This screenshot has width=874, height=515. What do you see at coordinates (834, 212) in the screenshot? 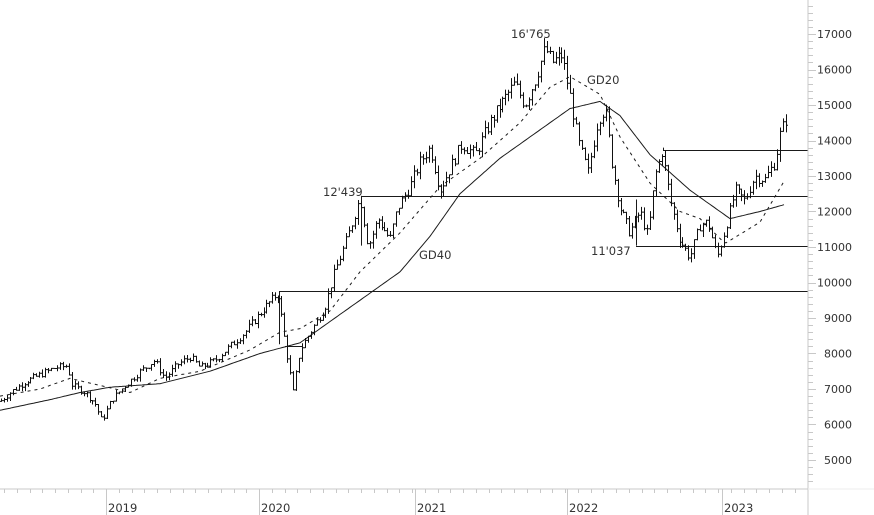
I see `y-tick-label: 12000` at bounding box center [834, 212].